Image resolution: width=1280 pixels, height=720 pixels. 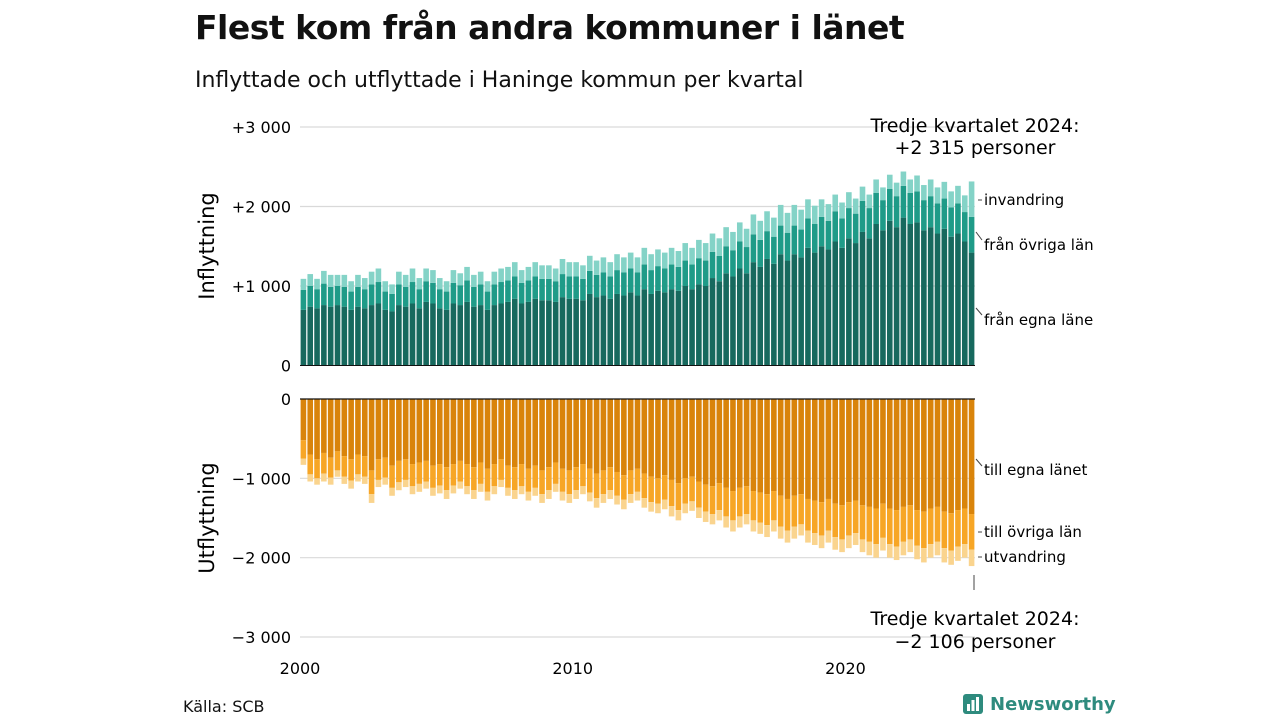 I want to click on y-tick-label-top: +2 000, so click(x=261, y=207).